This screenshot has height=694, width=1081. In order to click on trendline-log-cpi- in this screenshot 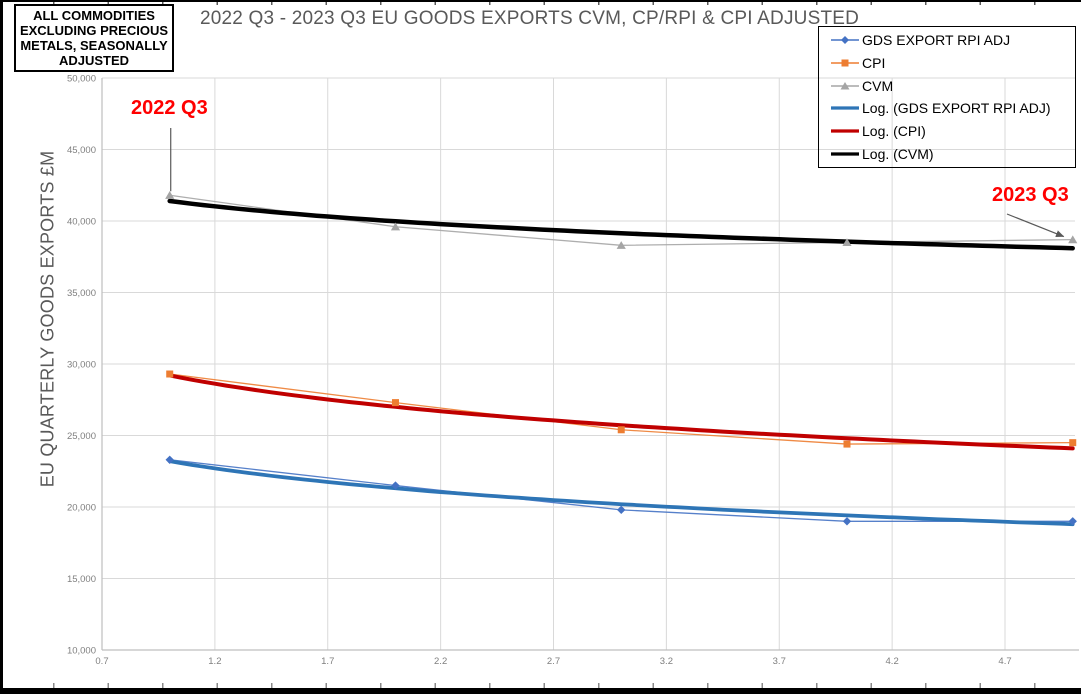, I will do `click(621, 412)`.